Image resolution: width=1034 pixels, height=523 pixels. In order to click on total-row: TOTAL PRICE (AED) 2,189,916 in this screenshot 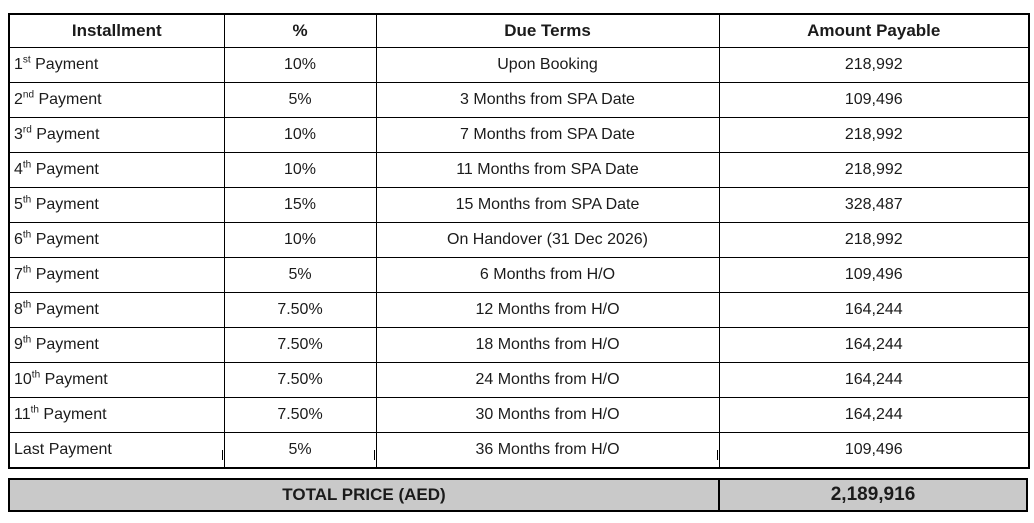, I will do `click(518, 495)`.